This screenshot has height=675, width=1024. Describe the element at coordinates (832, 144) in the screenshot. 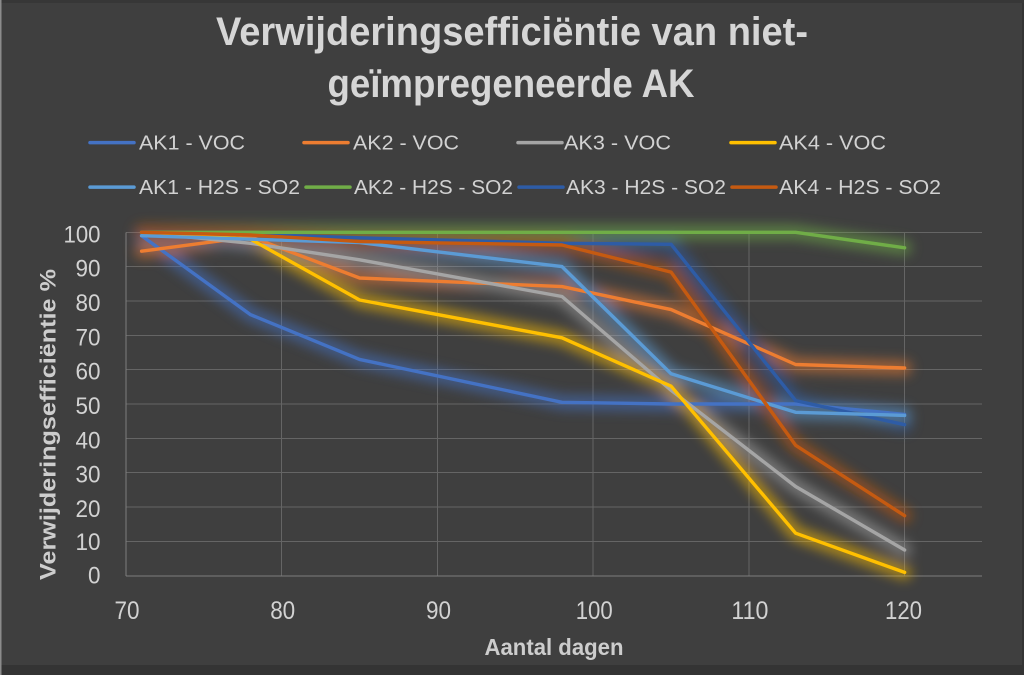

I see `svg-text: AK4 - VOC` at that location.